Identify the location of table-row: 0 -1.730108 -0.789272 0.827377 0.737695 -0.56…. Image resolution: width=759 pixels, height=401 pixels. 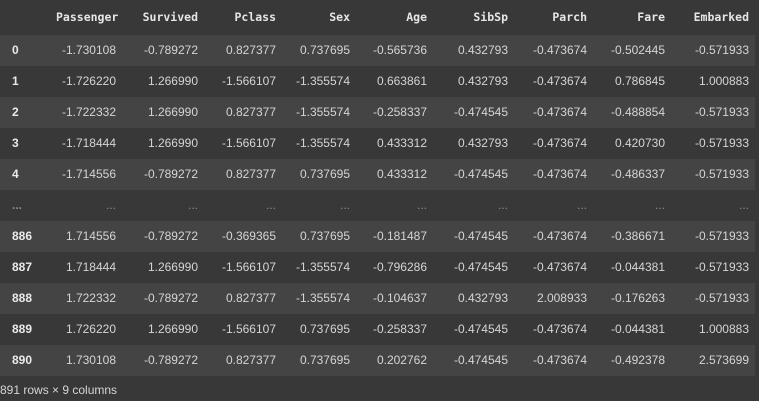
(377, 50).